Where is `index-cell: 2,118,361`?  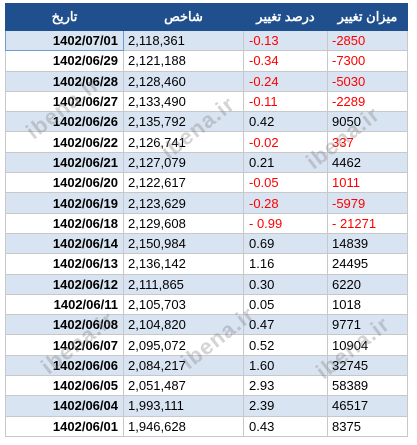 index-cell: 2,118,361 is located at coordinates (183, 40).